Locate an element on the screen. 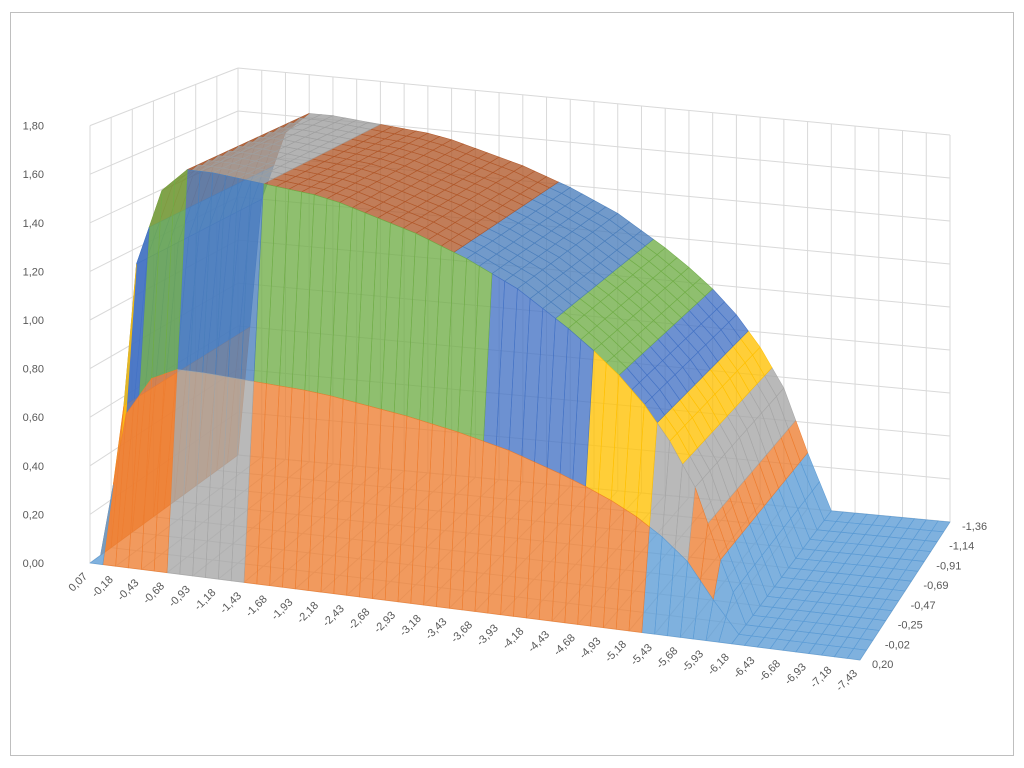  x-tick-label: -7,43 is located at coordinates (847, 681).